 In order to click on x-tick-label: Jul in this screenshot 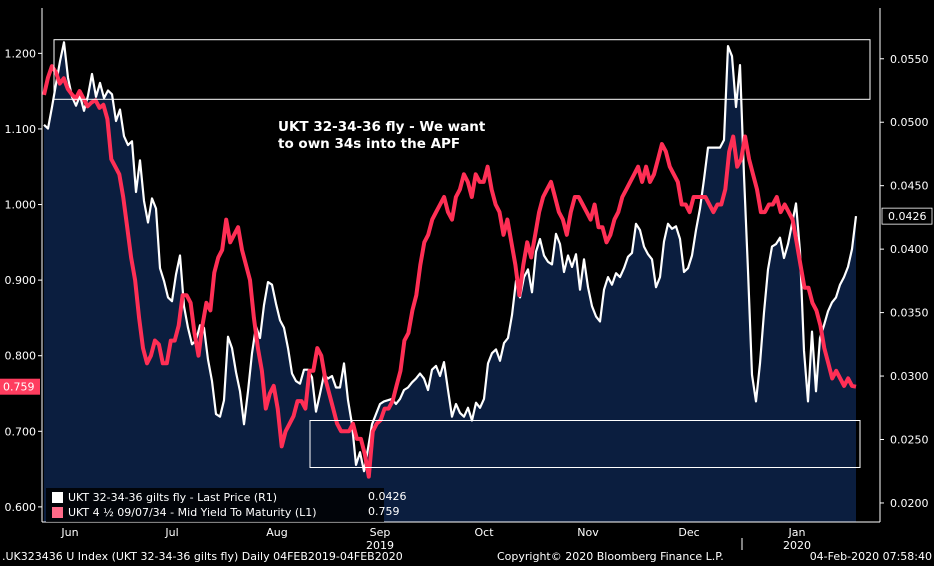, I will do `click(171, 532)`.